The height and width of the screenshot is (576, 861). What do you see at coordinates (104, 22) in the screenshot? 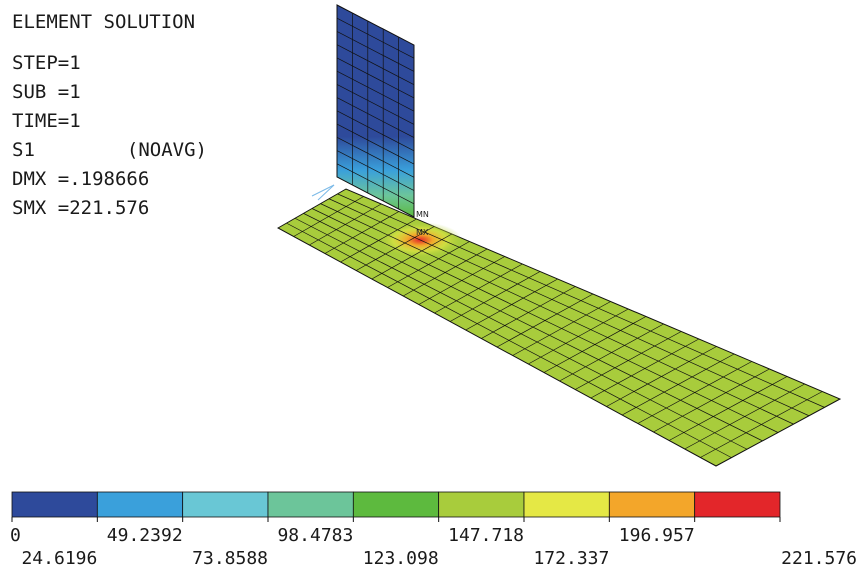
I see `solution-title: ELEMENT SOLUTION` at bounding box center [104, 22].